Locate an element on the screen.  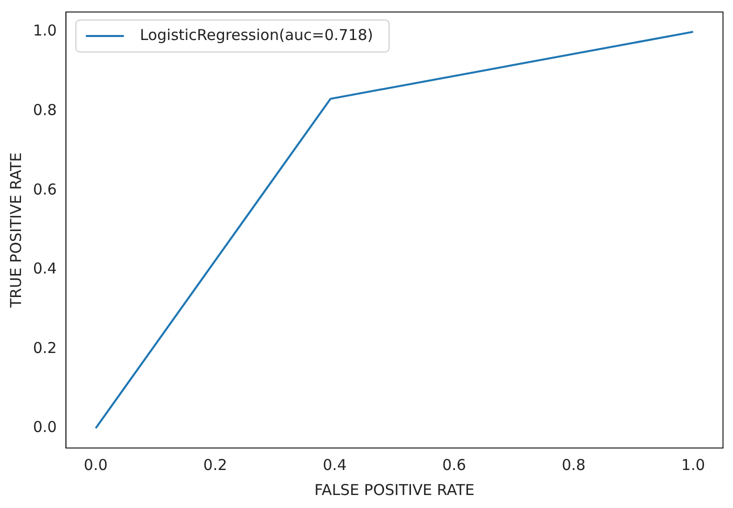
legend-label: LogisticRegression(auc=0.718) is located at coordinates (257, 35).